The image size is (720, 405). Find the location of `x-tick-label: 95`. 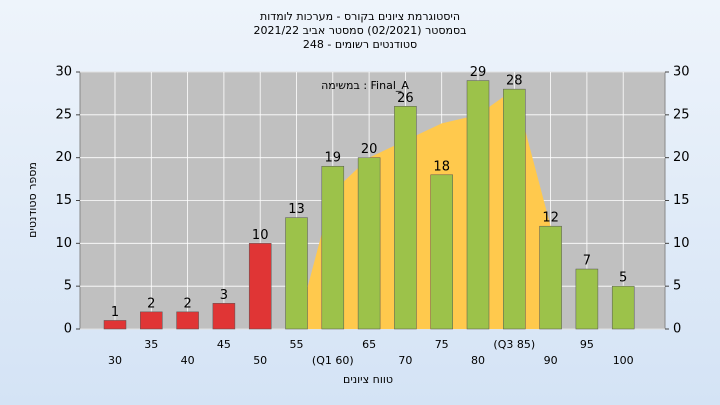

x-tick-label: 95 is located at coordinates (587, 344).